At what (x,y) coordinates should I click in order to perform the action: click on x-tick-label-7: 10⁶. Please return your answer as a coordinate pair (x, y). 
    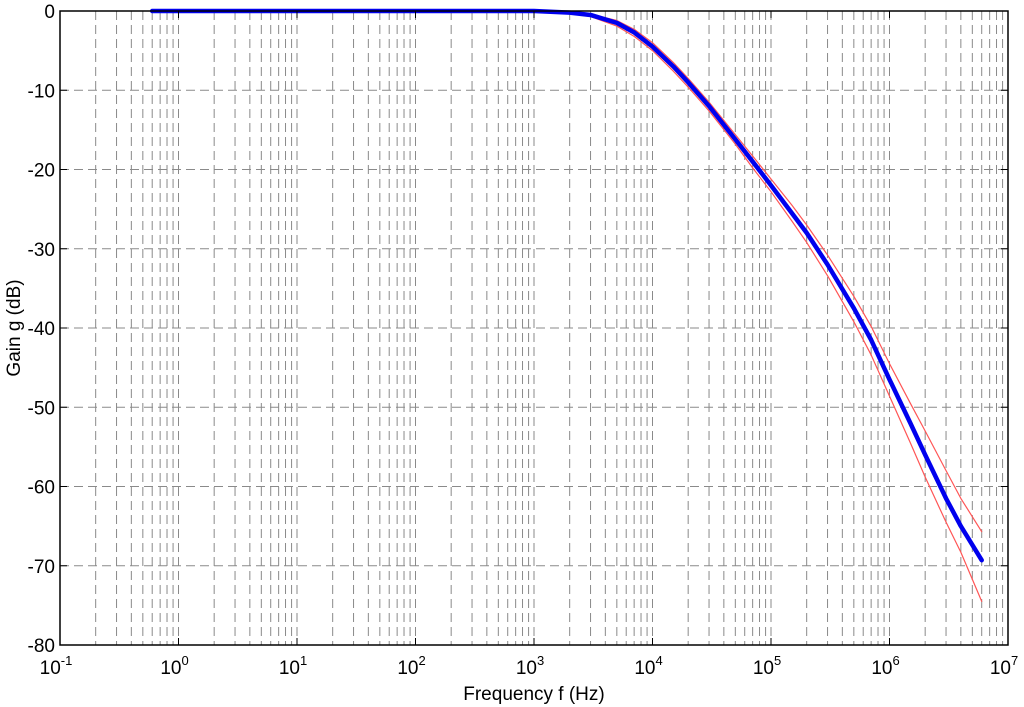
    Looking at the image, I should click on (885, 666).